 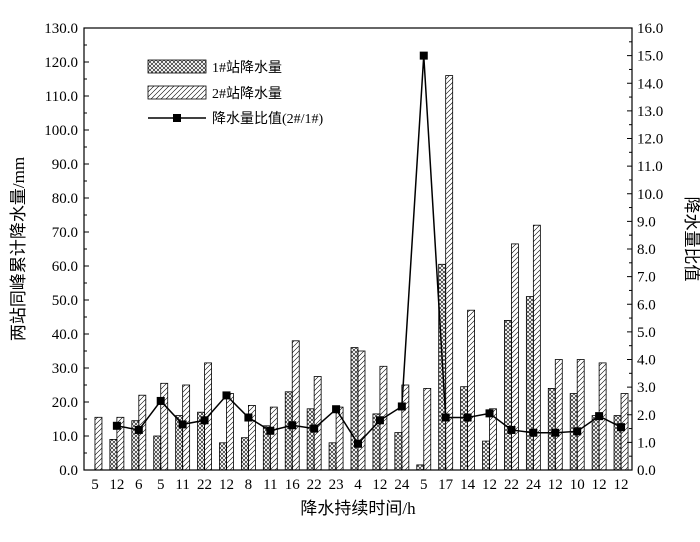 I want to click on y-tick-label: 120.0, so click(x=61, y=63).